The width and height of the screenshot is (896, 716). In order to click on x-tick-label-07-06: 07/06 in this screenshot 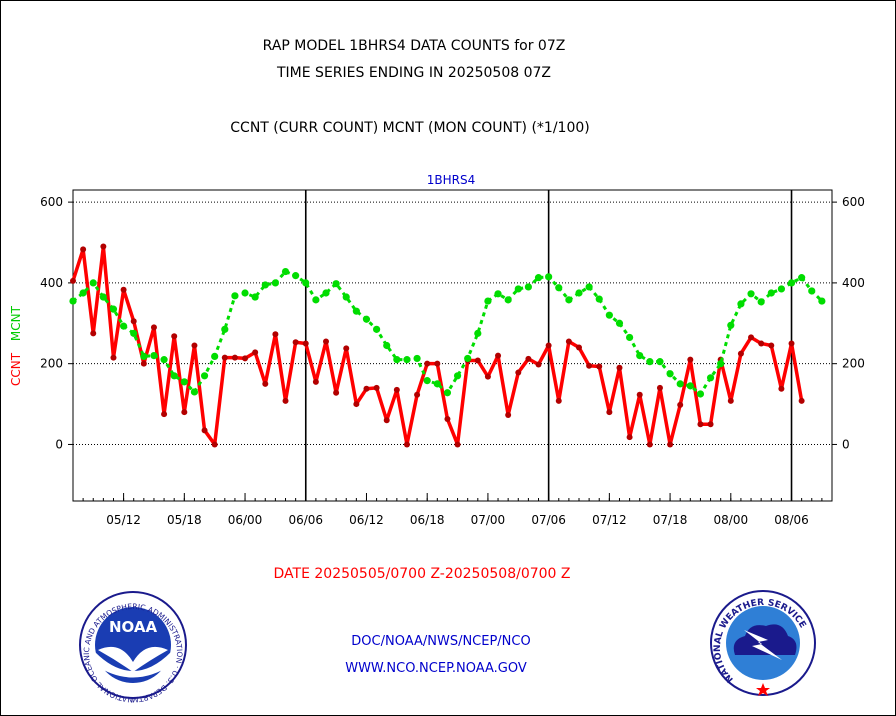, I will do `click(548, 520)`.